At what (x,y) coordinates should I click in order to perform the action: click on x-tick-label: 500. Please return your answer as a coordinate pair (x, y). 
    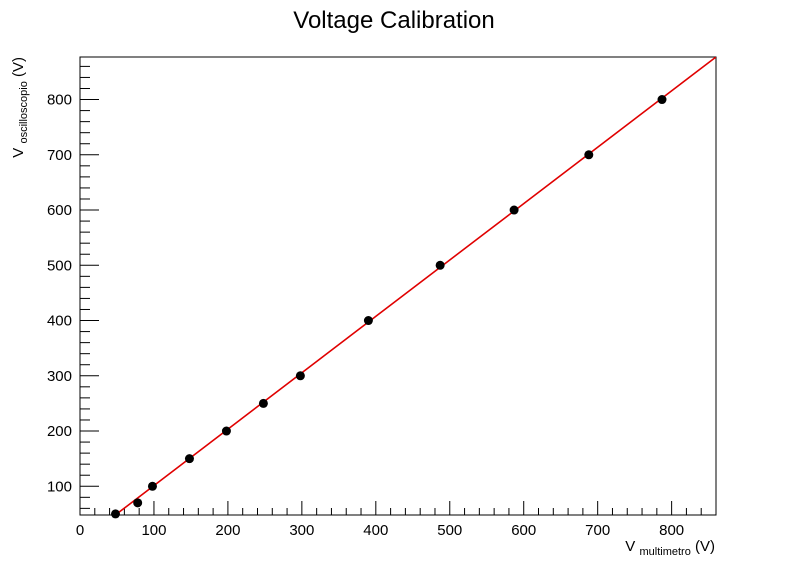
    Looking at the image, I should click on (449, 530).